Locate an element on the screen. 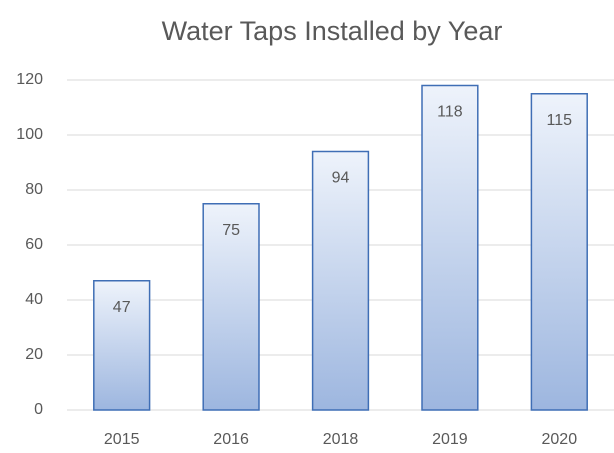 The height and width of the screenshot is (453, 614). y-tick-label: 120 is located at coordinates (29, 79).